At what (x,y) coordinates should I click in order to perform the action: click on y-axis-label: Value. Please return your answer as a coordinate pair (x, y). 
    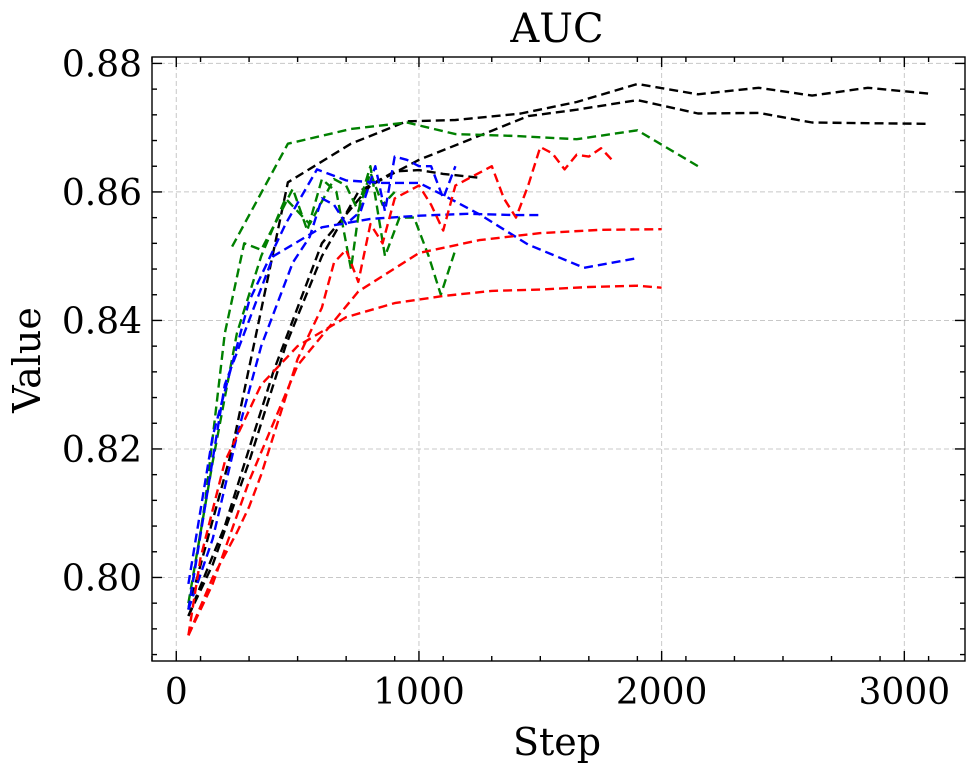
    Looking at the image, I should click on (27, 360).